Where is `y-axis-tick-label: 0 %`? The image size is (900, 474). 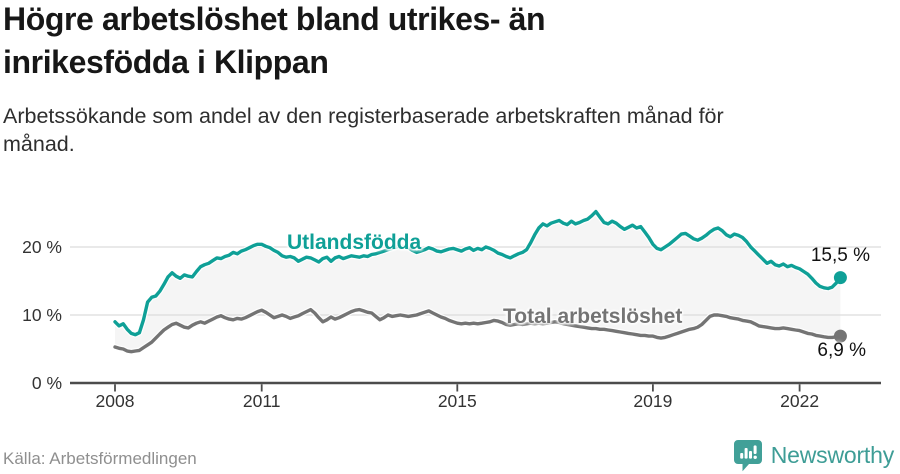
y-axis-tick-label: 0 % is located at coordinates (46, 383).